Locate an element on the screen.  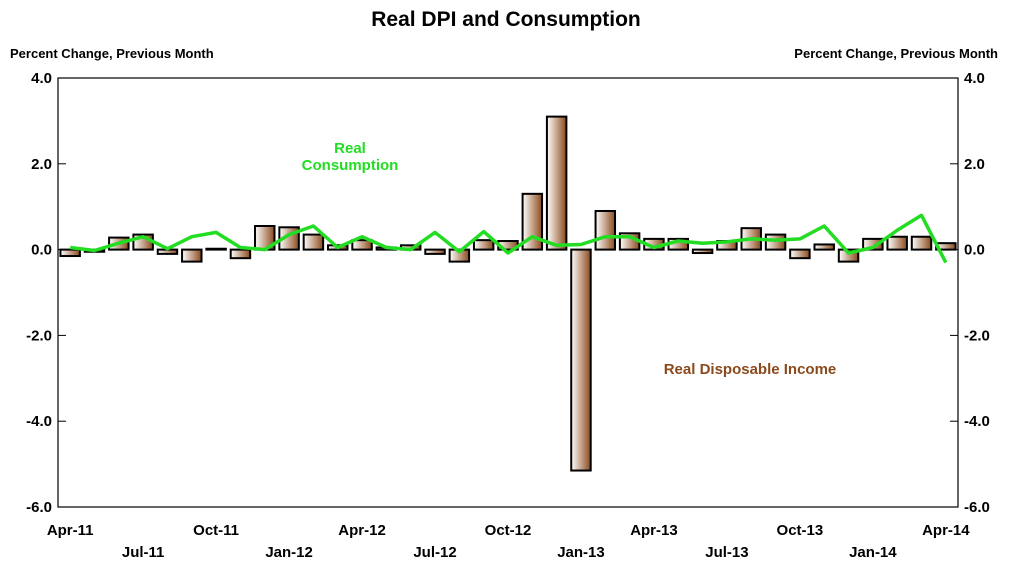
x-tick-label: Oct-12 is located at coordinates (508, 530).